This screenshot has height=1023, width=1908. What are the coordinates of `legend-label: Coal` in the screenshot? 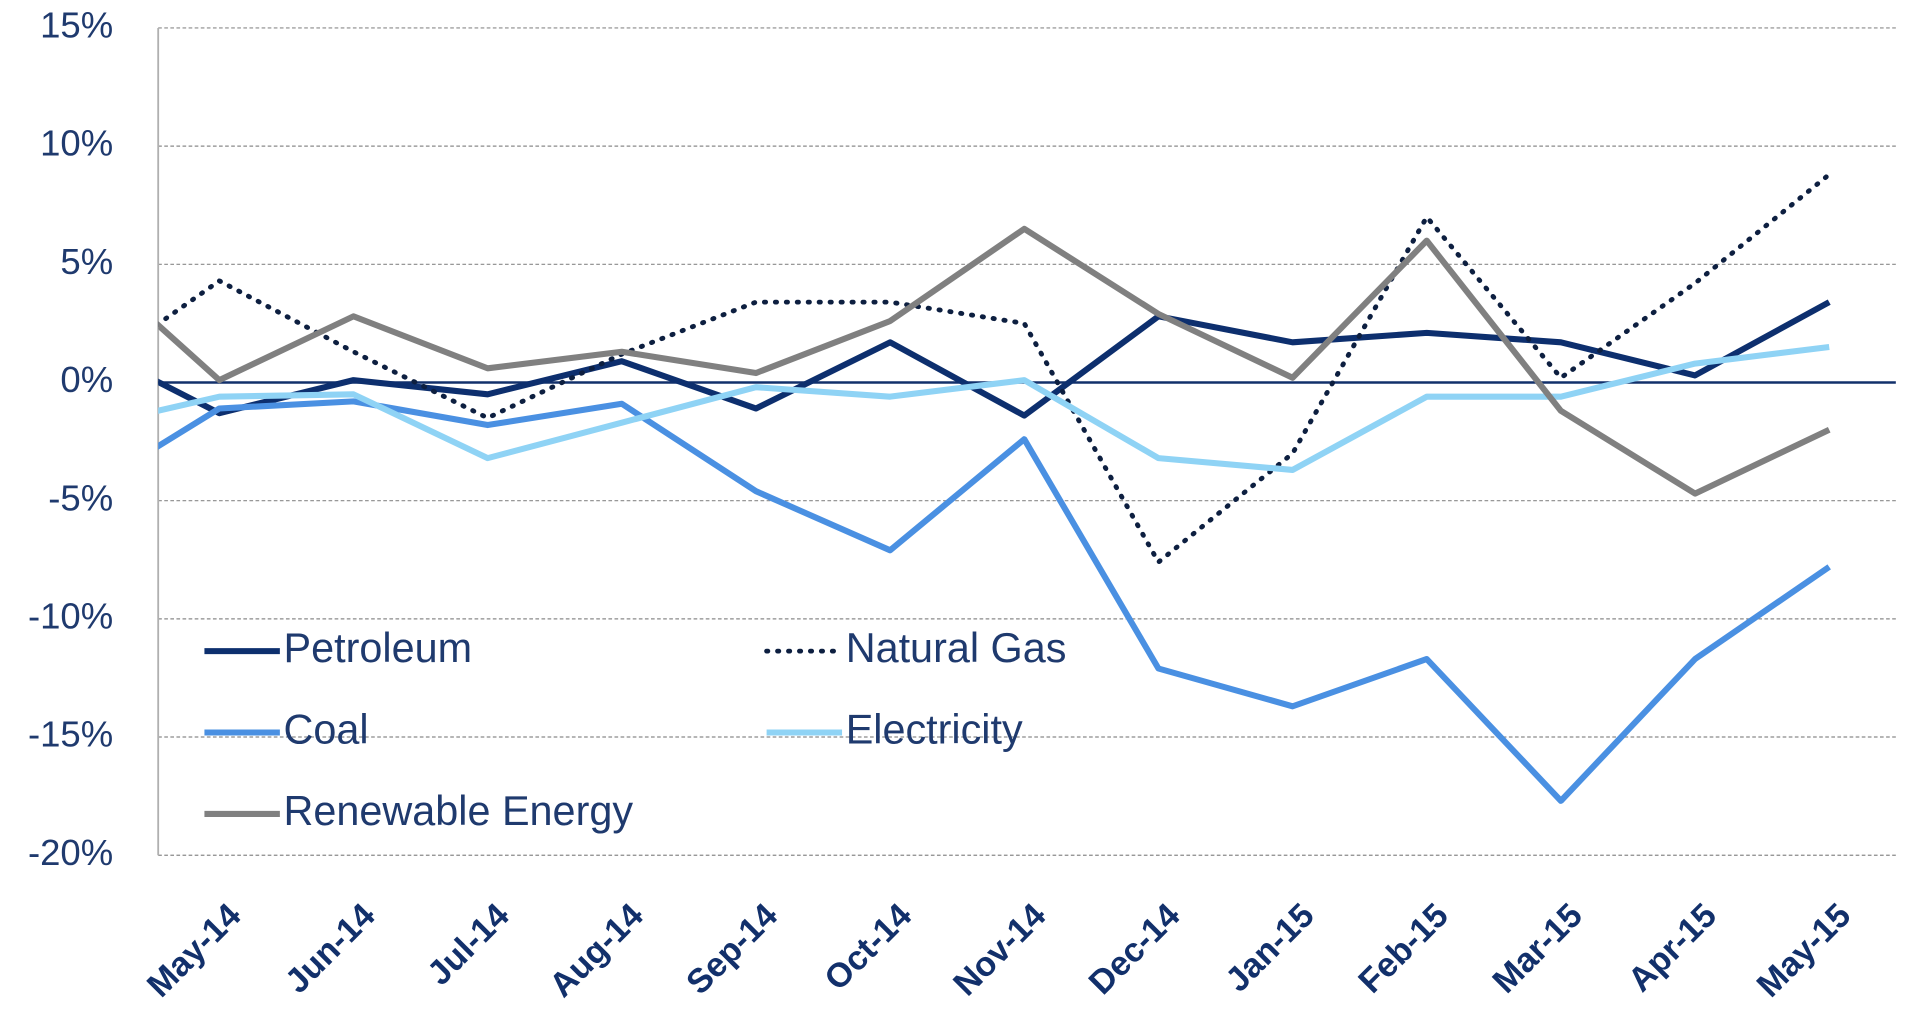 It's located at (326, 729).